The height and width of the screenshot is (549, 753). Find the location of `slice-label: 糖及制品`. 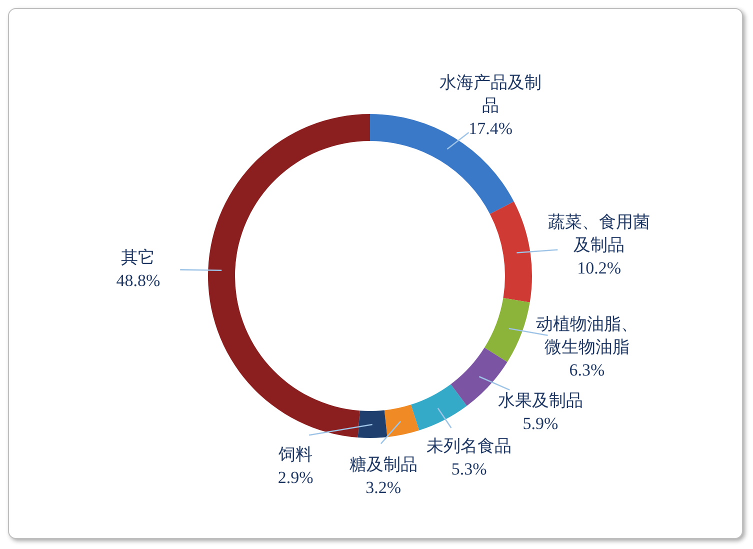

slice-label: 糖及制品 is located at coordinates (383, 464).